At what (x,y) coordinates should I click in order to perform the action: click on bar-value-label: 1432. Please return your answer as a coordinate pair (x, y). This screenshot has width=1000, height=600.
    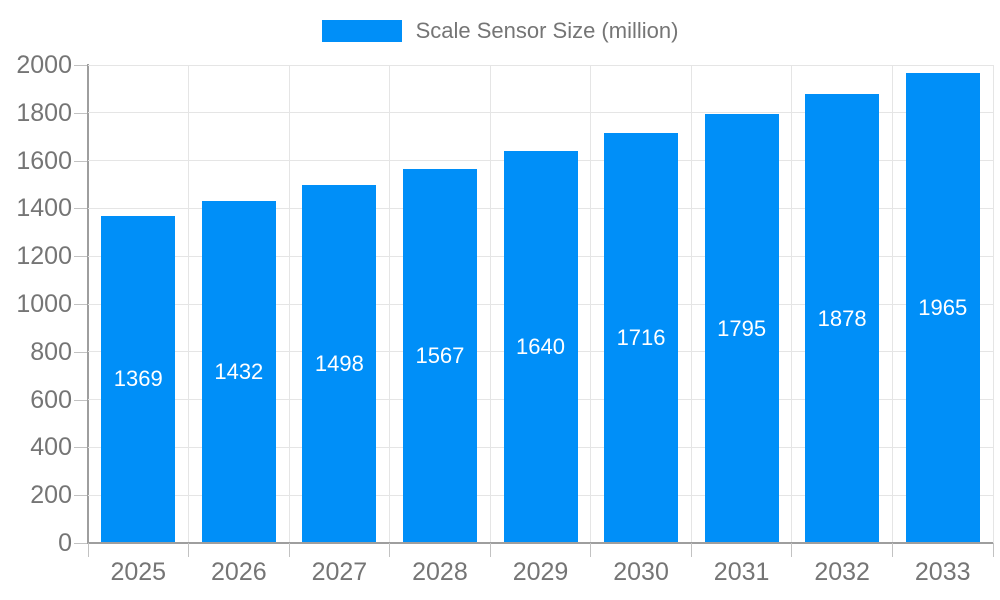
    Looking at the image, I should click on (239, 371).